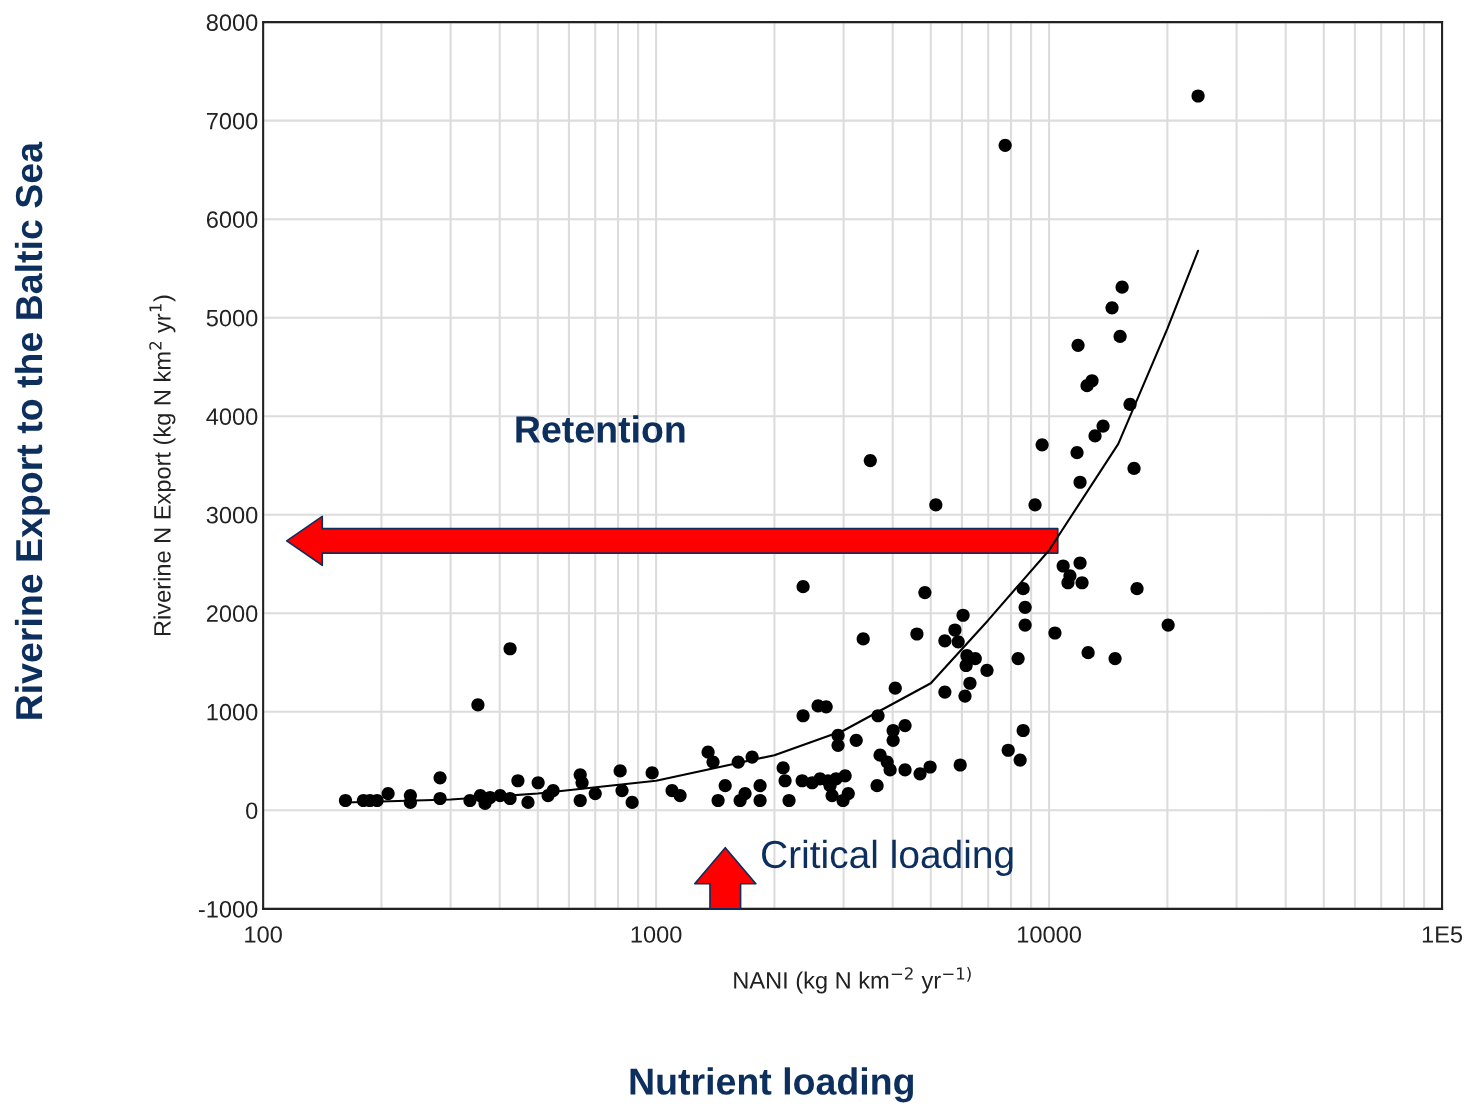  Describe the element at coordinates (232, 22) in the screenshot. I see `y-tick-label: 8000` at that location.